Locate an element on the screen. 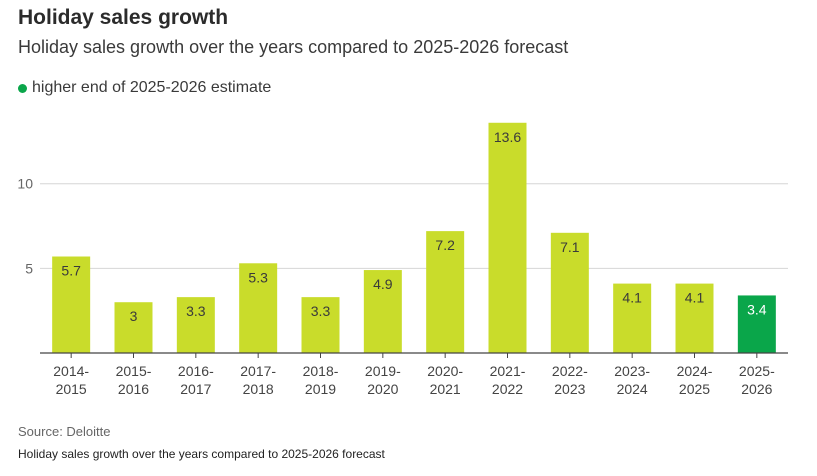 This screenshot has width=817, height=476. legend: higher end of 2025-2026 estimate is located at coordinates (144, 88).